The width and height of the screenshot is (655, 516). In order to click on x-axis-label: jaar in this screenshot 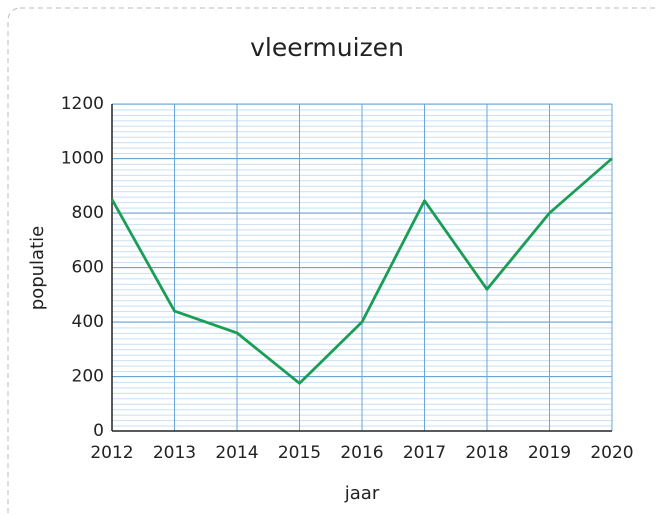, I will do `click(362, 493)`.